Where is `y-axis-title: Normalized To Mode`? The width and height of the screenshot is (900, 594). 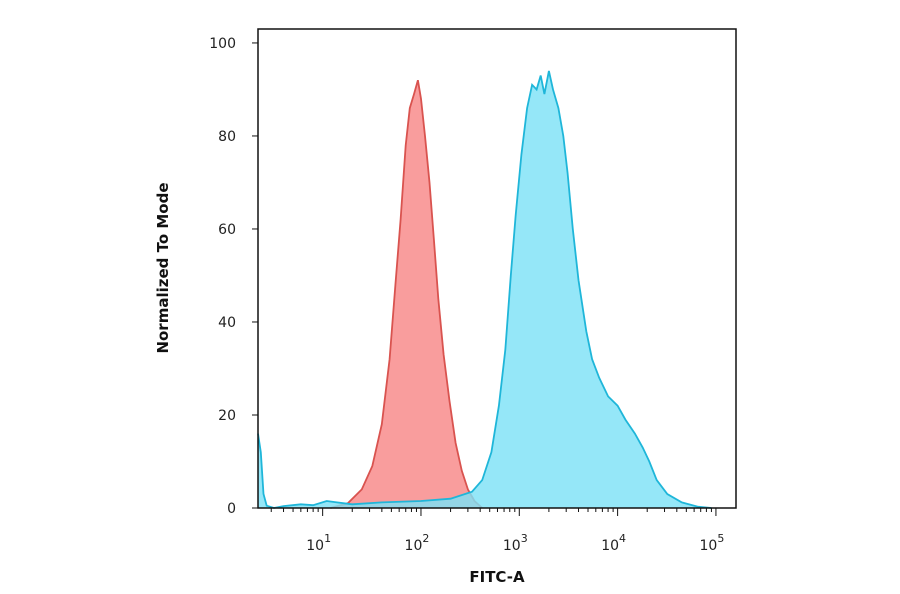 y-axis-title: Normalized To Mode is located at coordinates (163, 267).